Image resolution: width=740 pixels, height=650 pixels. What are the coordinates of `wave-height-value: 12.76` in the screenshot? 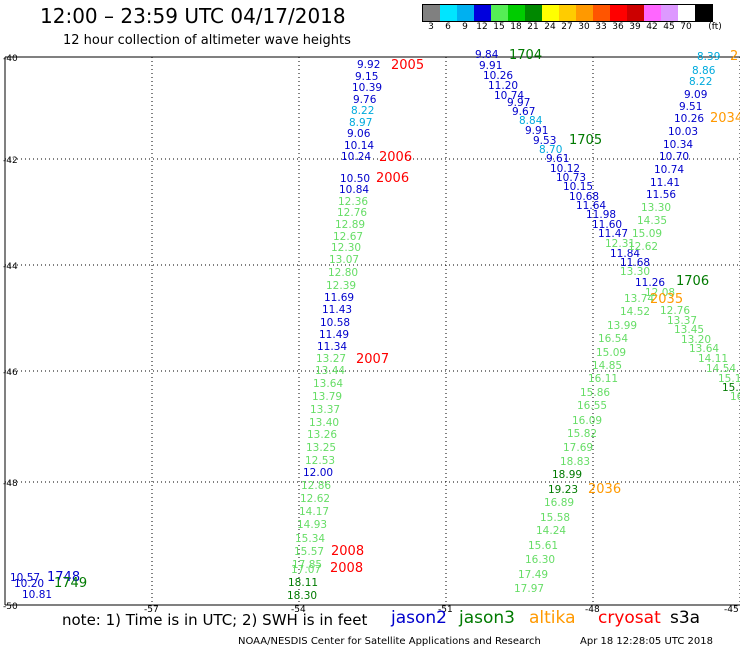 It's located at (352, 213).